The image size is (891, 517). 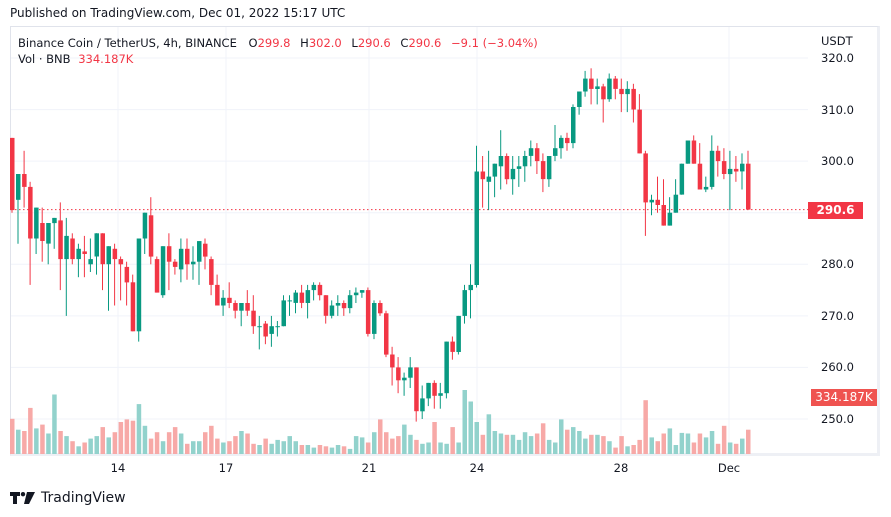 What do you see at coordinates (374, 43) in the screenshot?
I see `low-value: 290.6` at bounding box center [374, 43].